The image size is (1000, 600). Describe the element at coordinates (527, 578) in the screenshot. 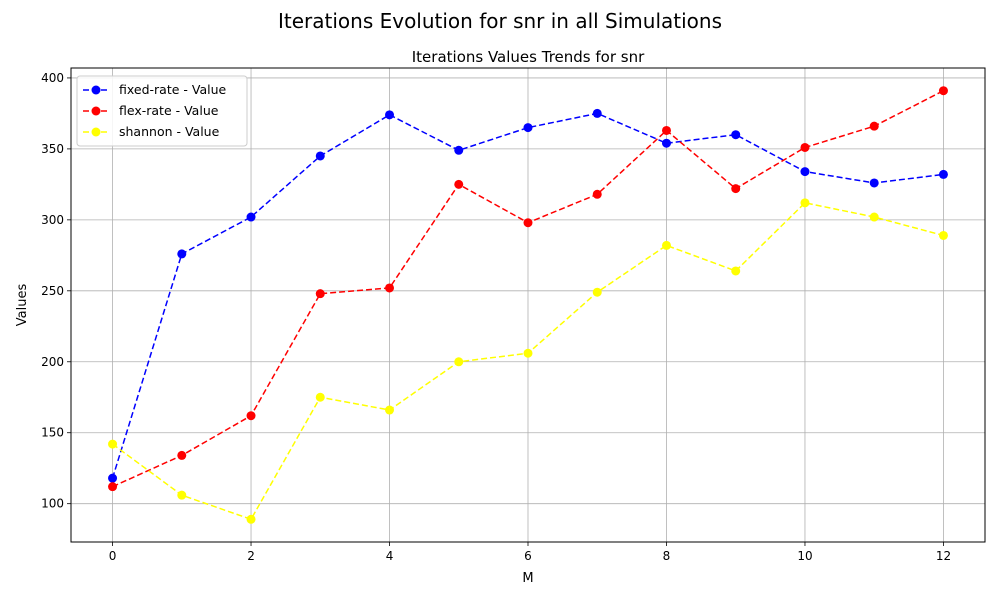

I see `x-axis-label: M` at that location.